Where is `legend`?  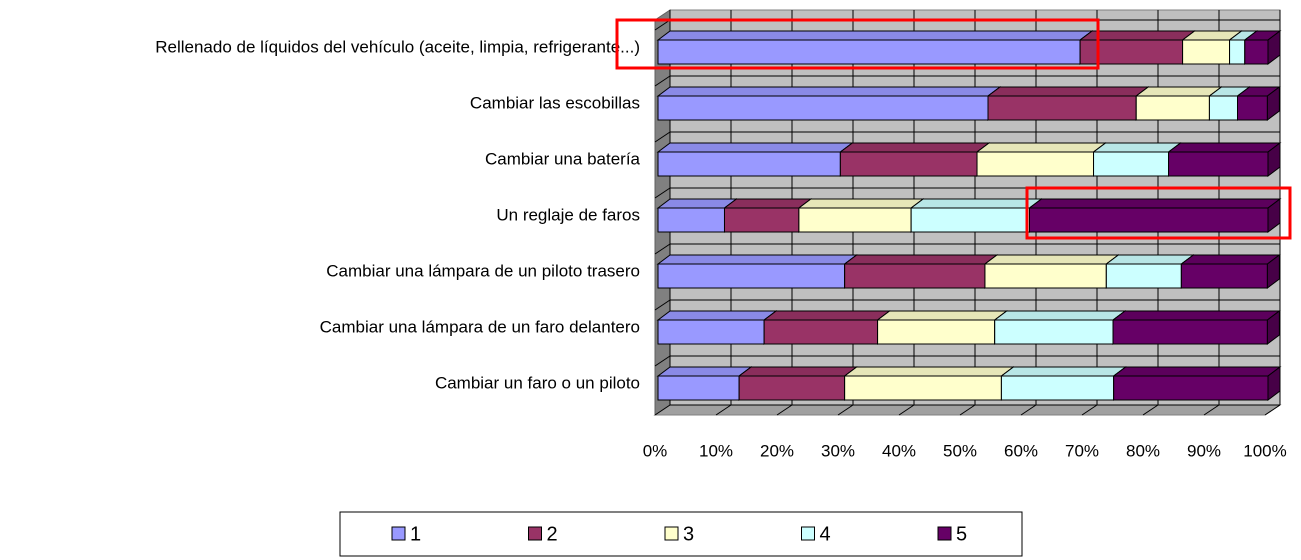 legend is located at coordinates (681, 534).